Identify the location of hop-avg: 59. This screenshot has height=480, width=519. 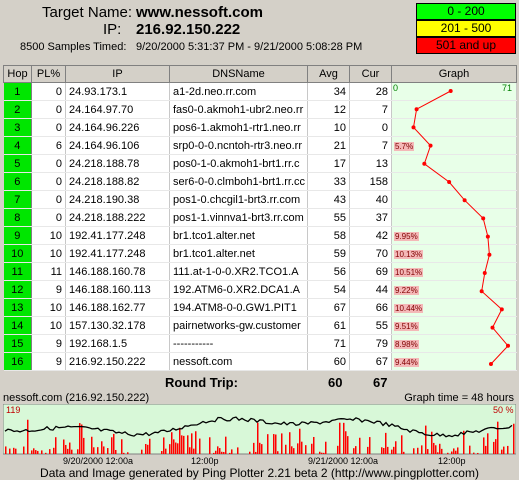
(328, 253).